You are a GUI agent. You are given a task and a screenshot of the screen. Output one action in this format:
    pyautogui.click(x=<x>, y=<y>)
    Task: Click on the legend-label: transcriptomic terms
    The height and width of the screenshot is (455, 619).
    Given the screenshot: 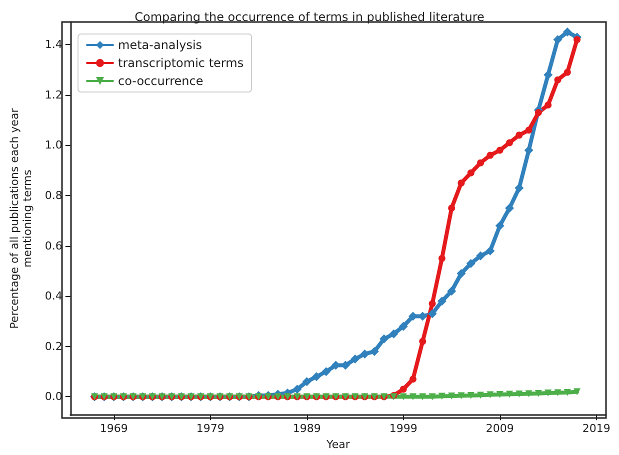 What is the action you would take?
    pyautogui.click(x=181, y=63)
    